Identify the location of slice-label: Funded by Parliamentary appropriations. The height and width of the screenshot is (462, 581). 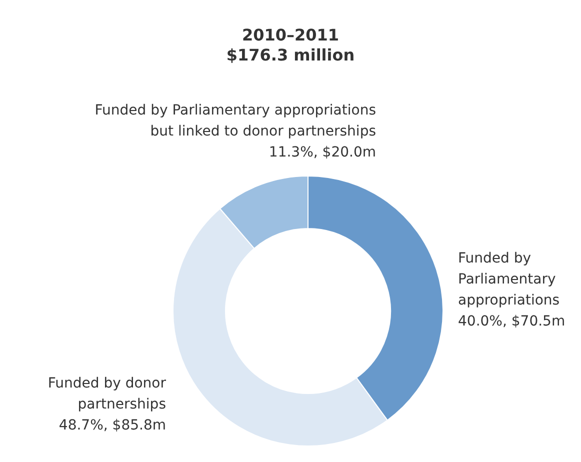
(509, 279).